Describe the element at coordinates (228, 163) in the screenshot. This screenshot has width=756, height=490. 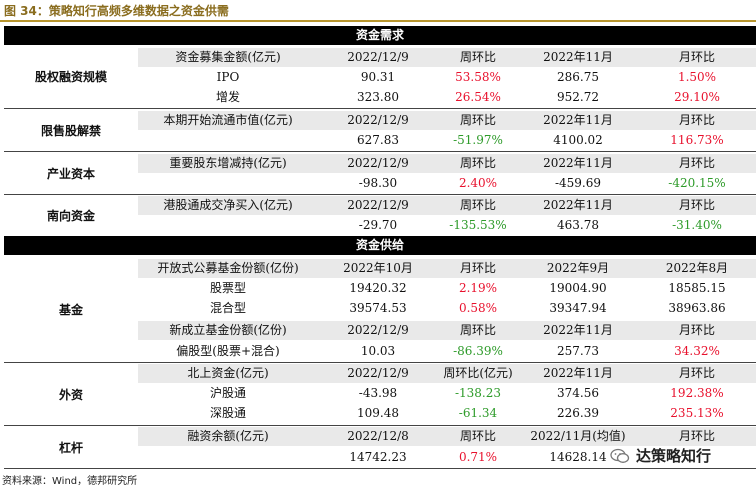
I see `cell-label: 重要股东增减持(亿元)` at that location.